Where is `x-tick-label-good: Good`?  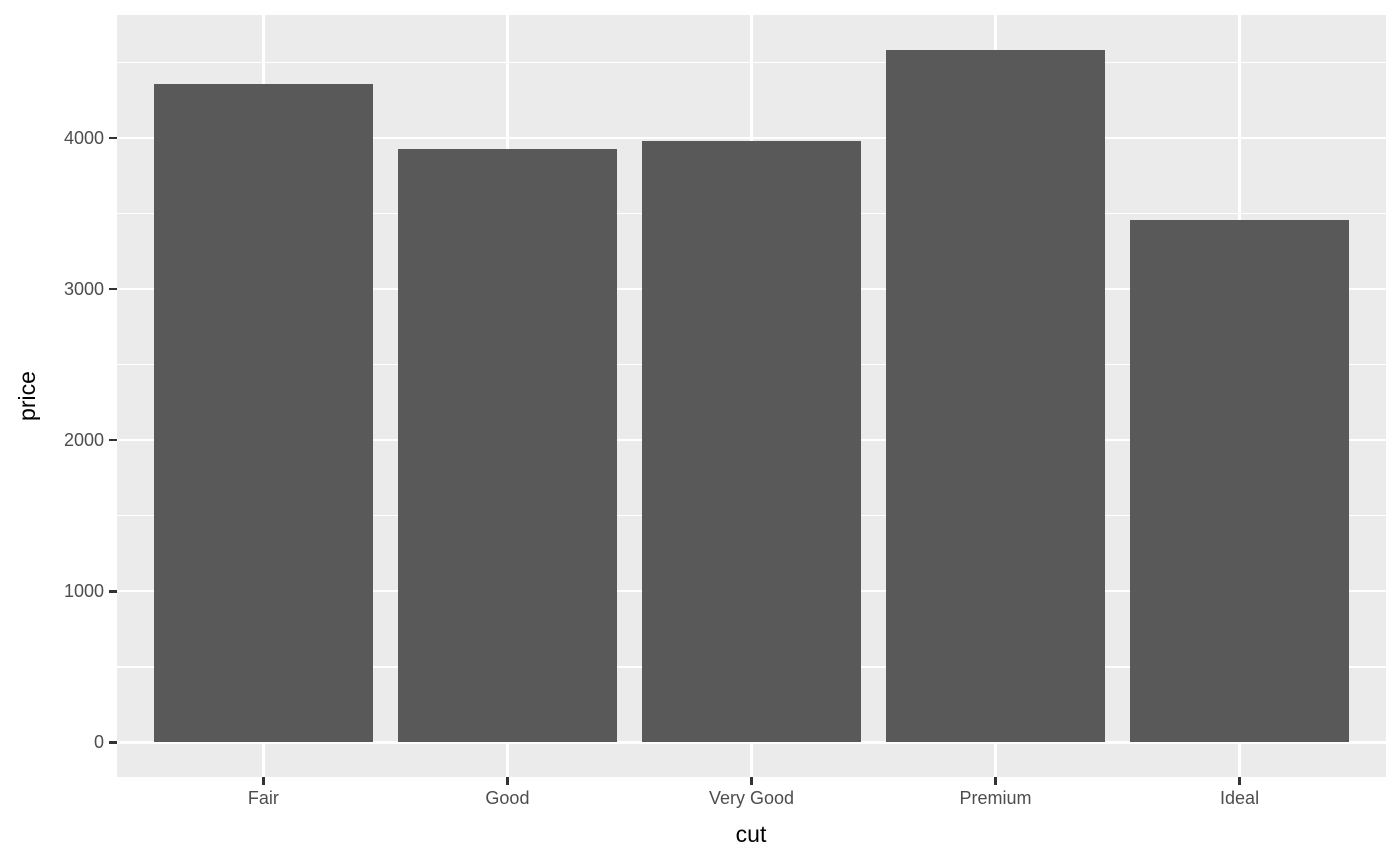
x-tick-label-good: Good is located at coordinates (507, 798).